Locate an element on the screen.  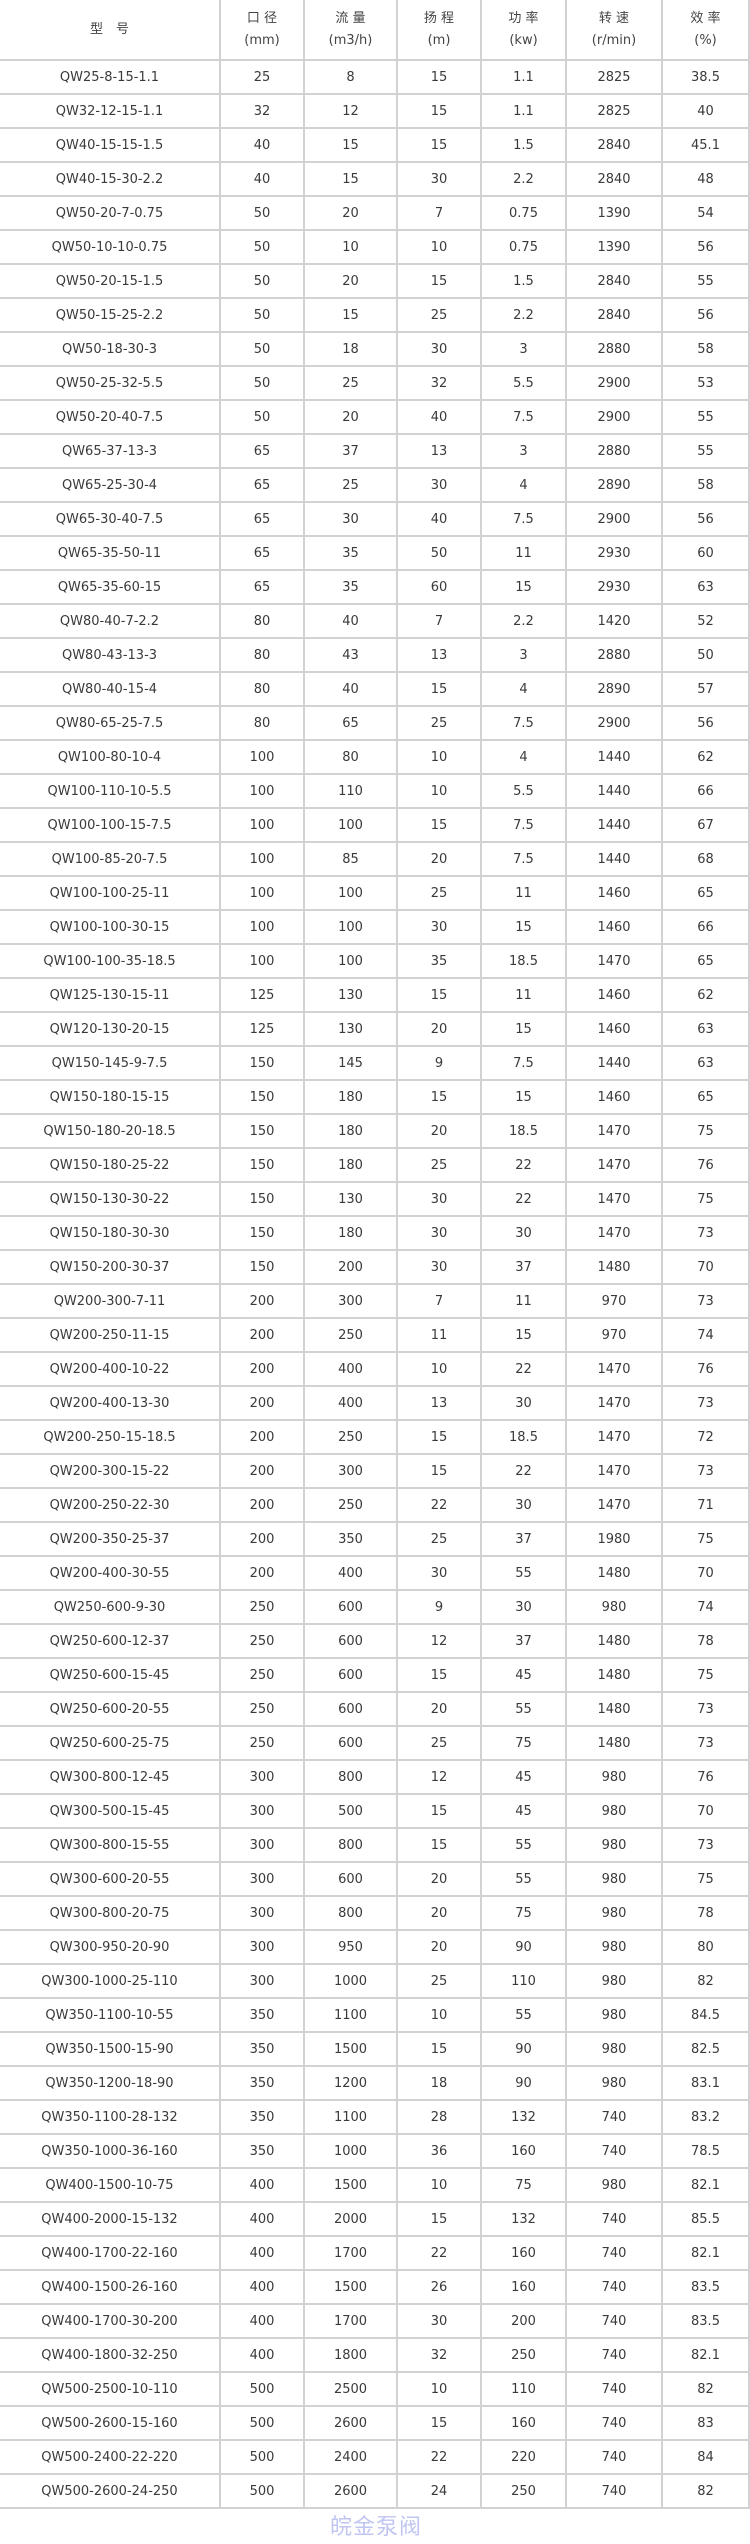
table-row: QW150-180-30-30 150 180 30 30 1470 73 is located at coordinates (375, 1233).